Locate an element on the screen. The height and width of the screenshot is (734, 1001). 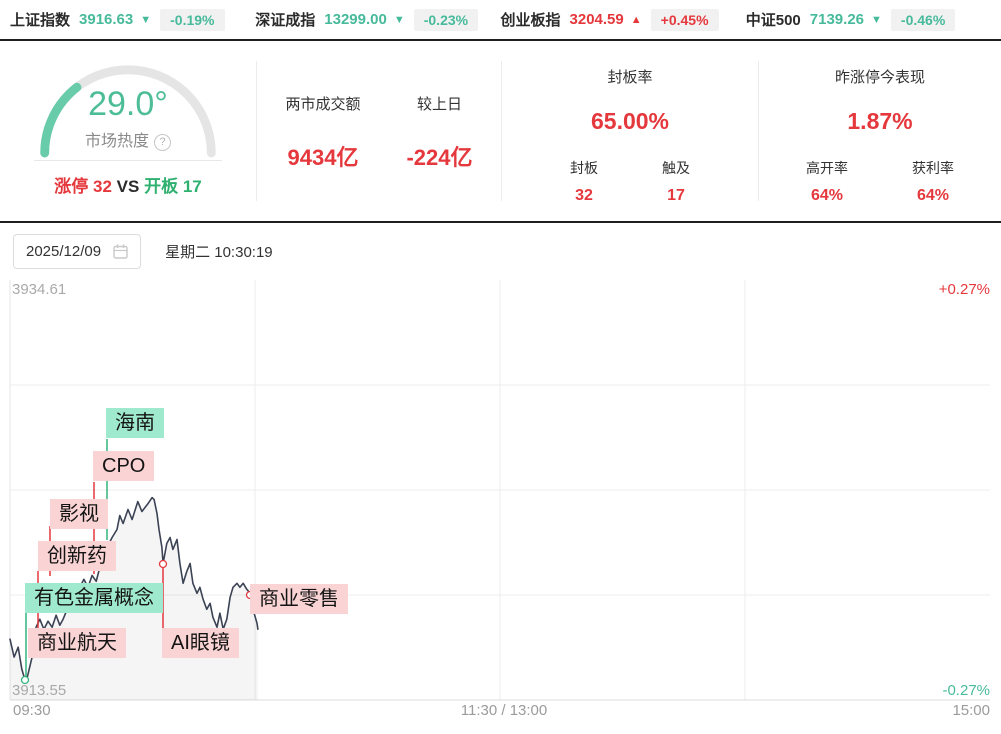
date-picker: 2025/12/09 is located at coordinates (77, 251).